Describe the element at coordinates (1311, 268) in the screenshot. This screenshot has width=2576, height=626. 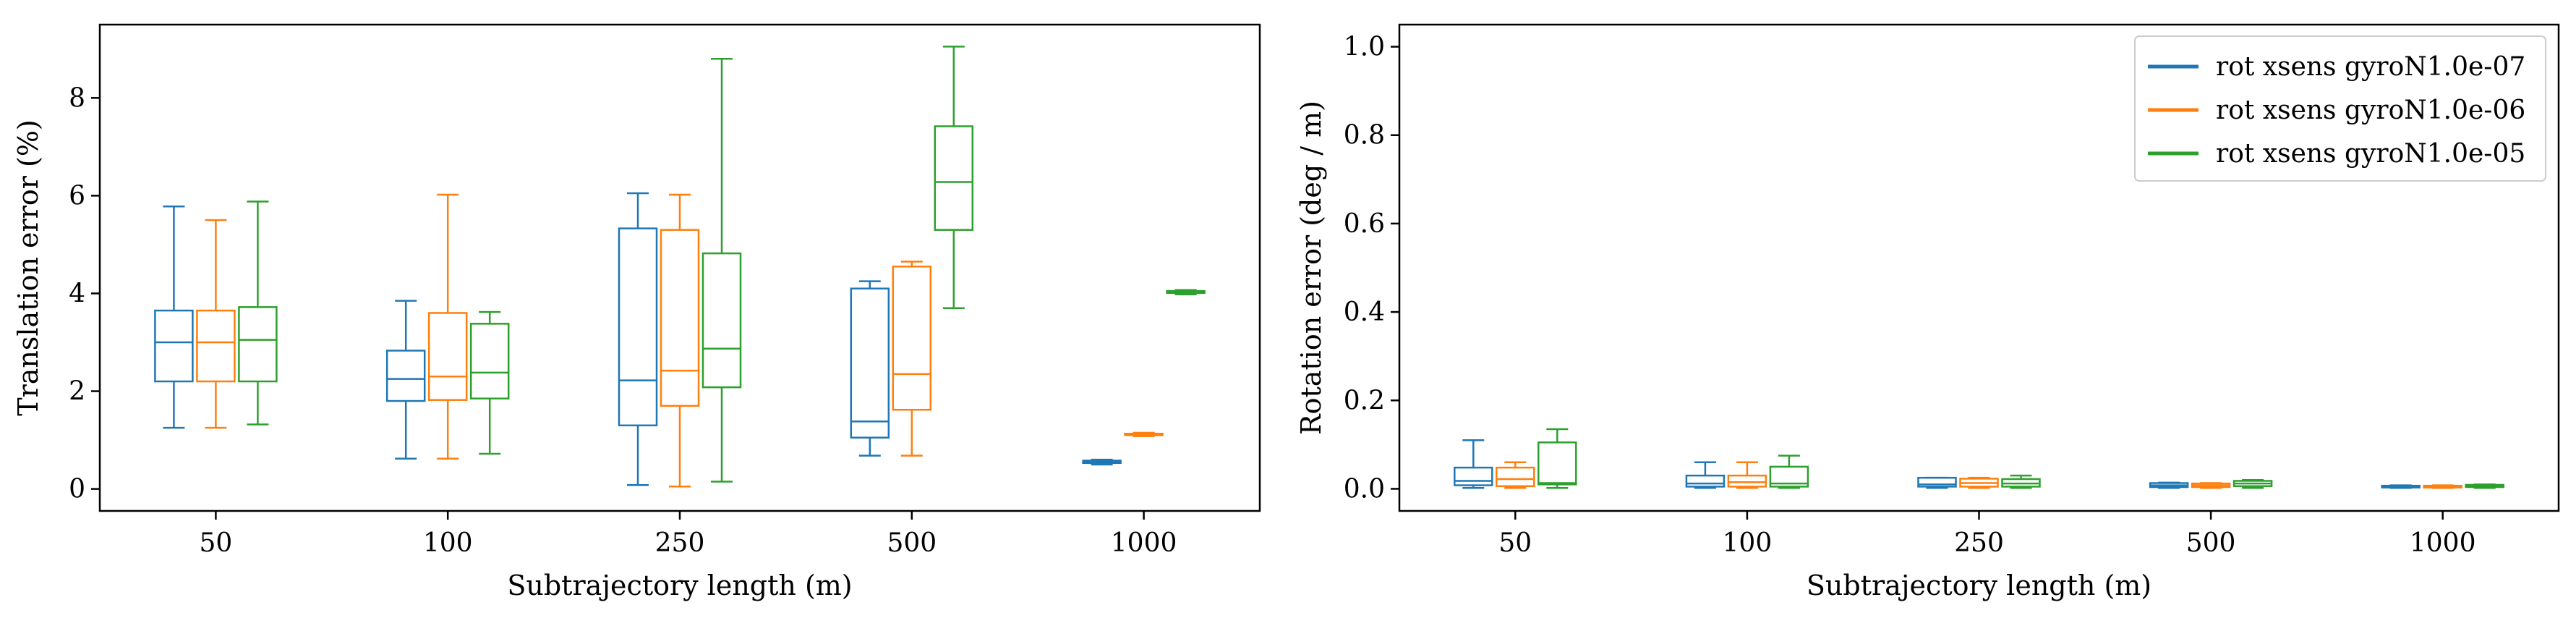
I see `y-axis-label: Rotation error (deg / m)` at that location.